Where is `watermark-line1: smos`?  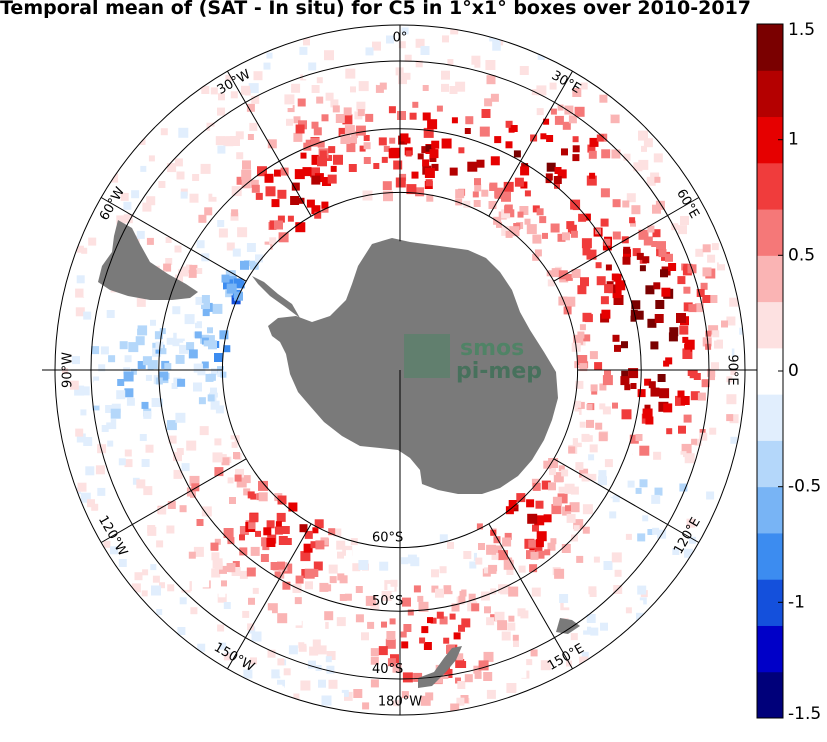 watermark-line1: smos is located at coordinates (492, 348).